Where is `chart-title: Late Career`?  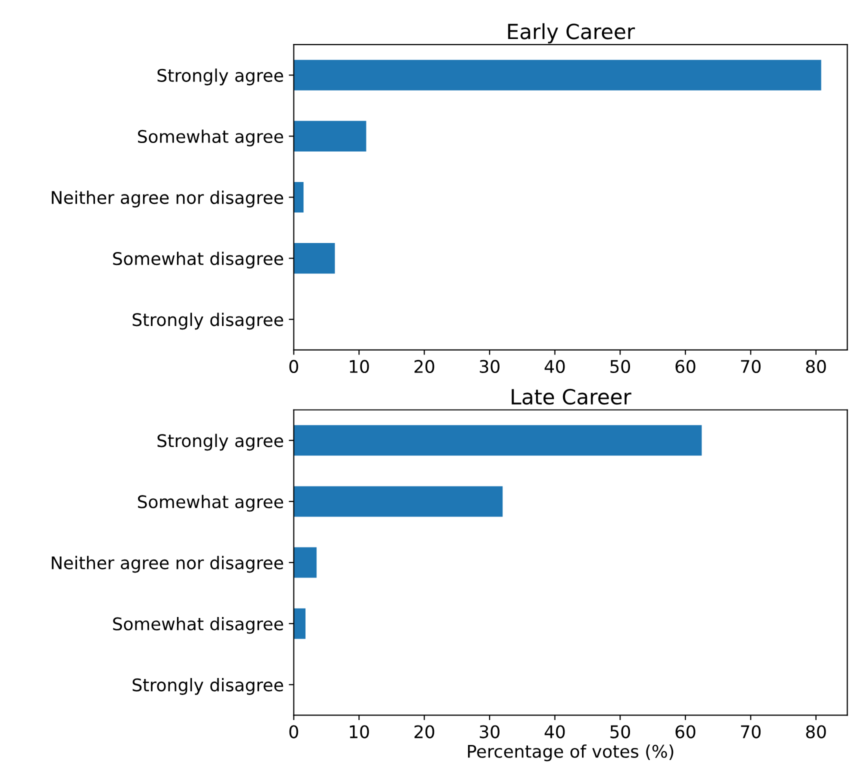
chart-title: Late Career is located at coordinates (572, 396).